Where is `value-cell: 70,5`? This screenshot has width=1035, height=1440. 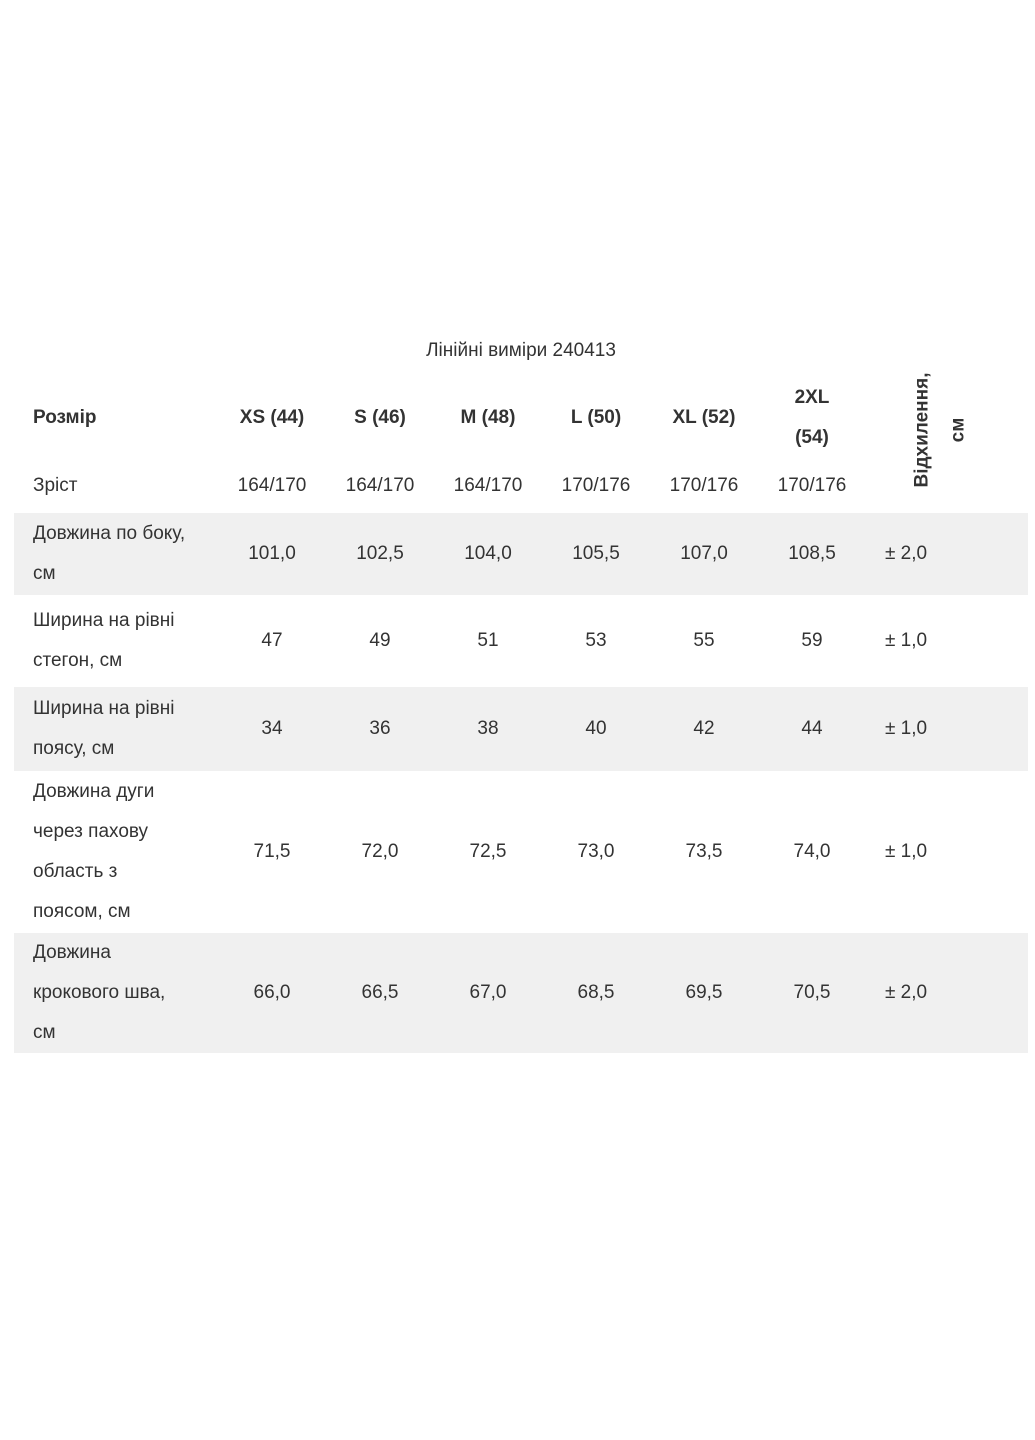
value-cell: 70,5 is located at coordinates (812, 992).